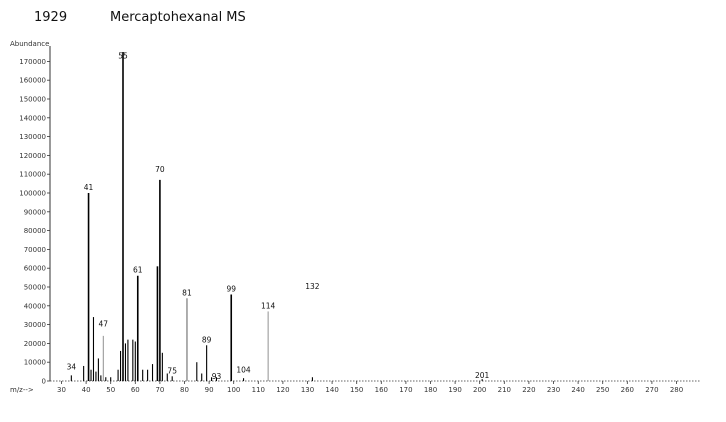 The width and height of the screenshot is (726, 422). Describe the element at coordinates (32, 175) in the screenshot. I see `y-tick-label: 110000` at that location.